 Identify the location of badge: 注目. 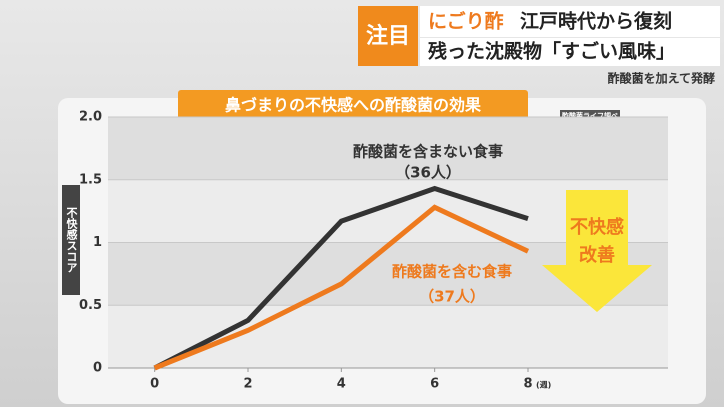
(388, 36).